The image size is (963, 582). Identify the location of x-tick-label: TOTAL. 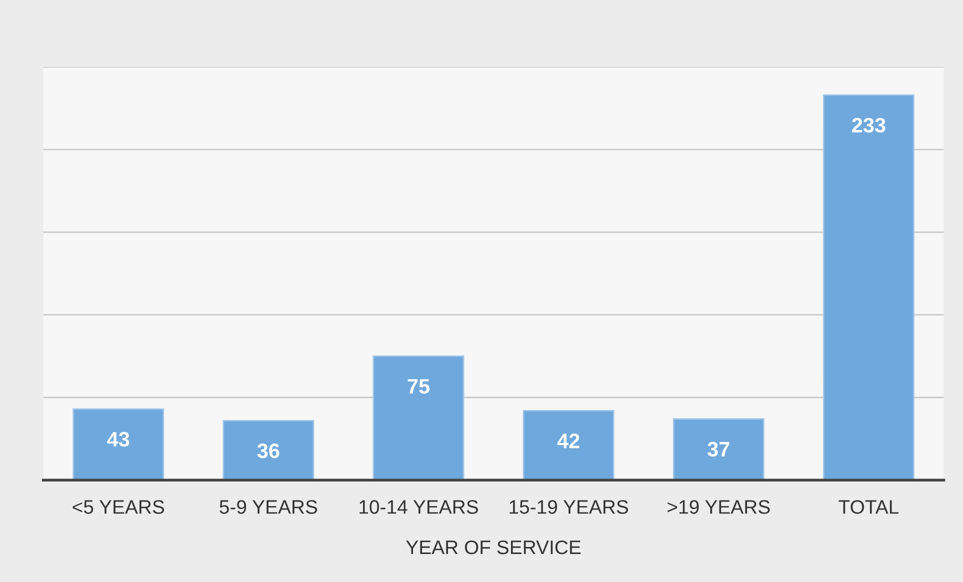
(868, 507).